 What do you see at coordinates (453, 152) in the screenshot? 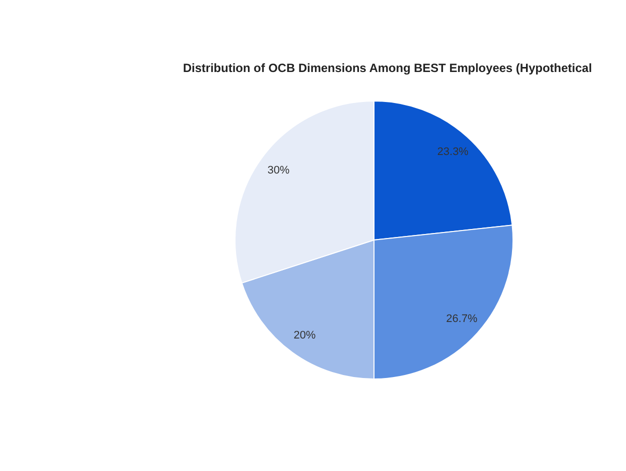
I see `data-label: 23.3%` at bounding box center [453, 152].